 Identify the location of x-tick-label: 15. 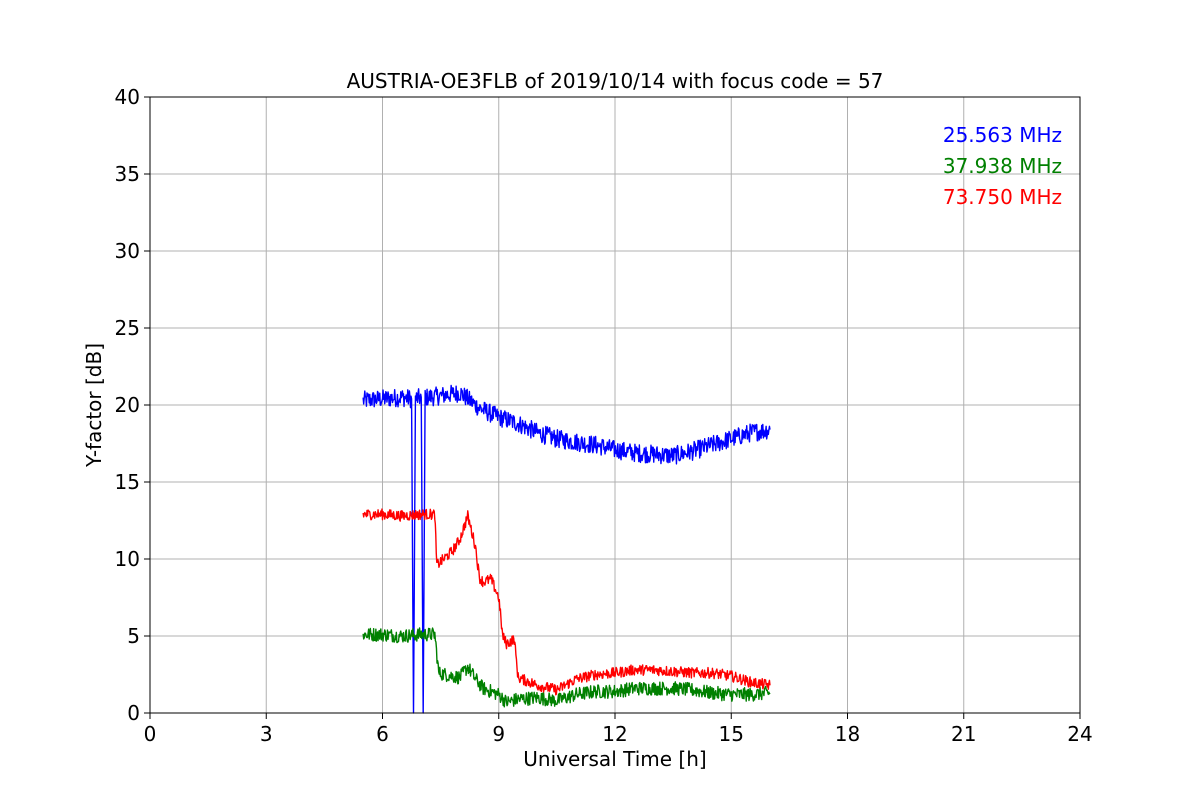
(731, 734).